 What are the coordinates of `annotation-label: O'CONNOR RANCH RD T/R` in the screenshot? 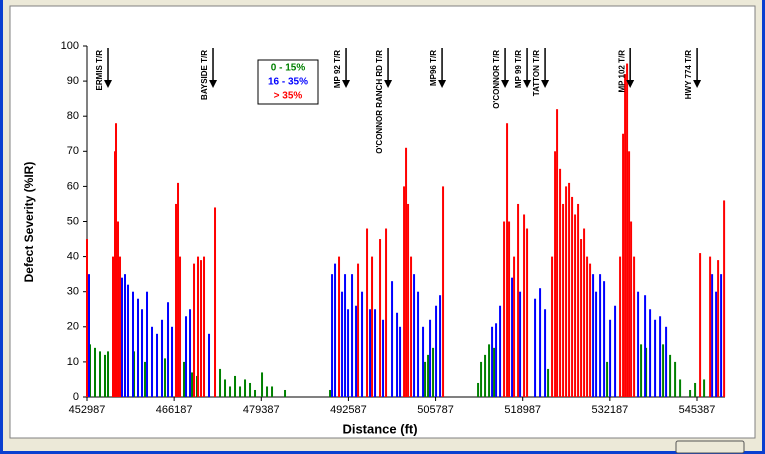 It's located at (379, 102).